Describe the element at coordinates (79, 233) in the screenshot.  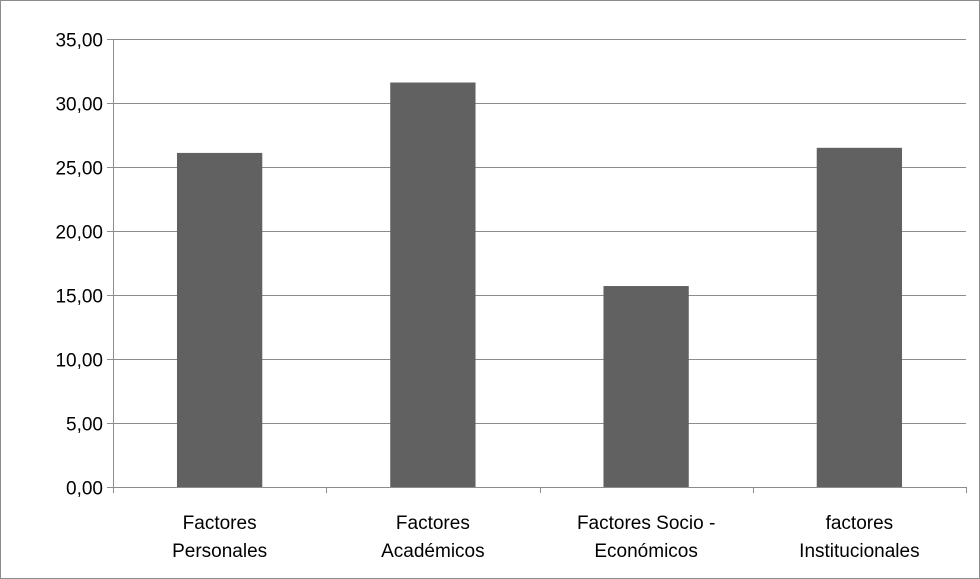
I see `y-tick-label: 20,00` at that location.